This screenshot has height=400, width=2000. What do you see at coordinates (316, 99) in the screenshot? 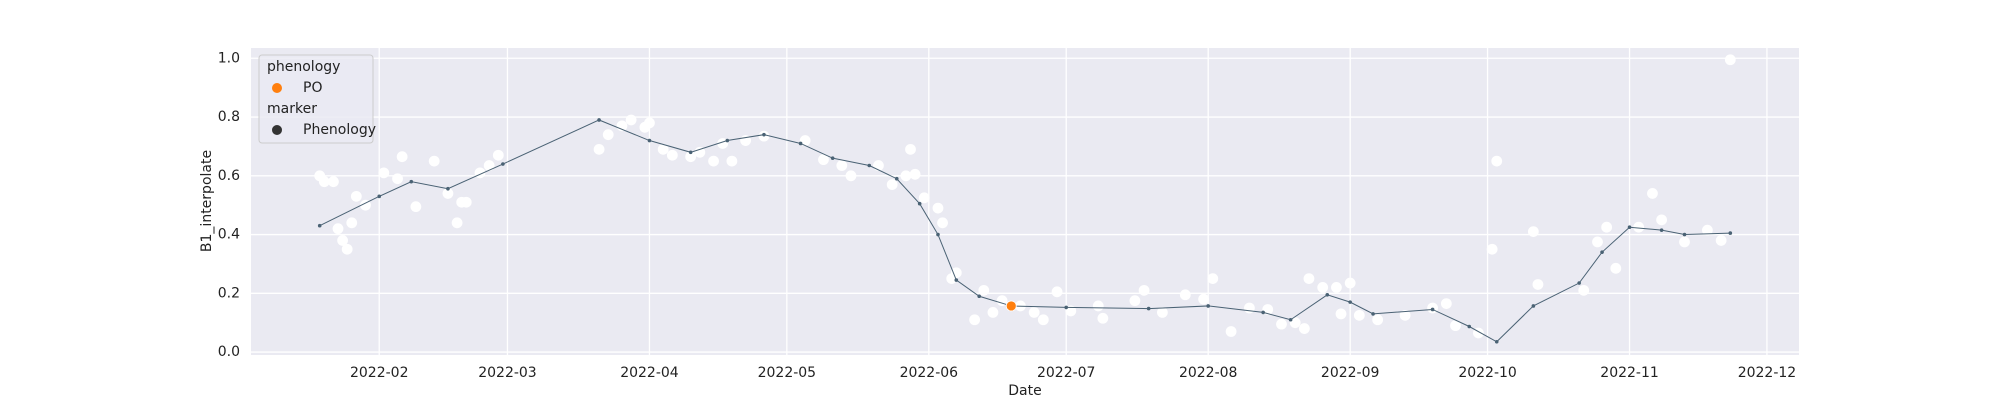
I see `legend-box` at bounding box center [316, 99].